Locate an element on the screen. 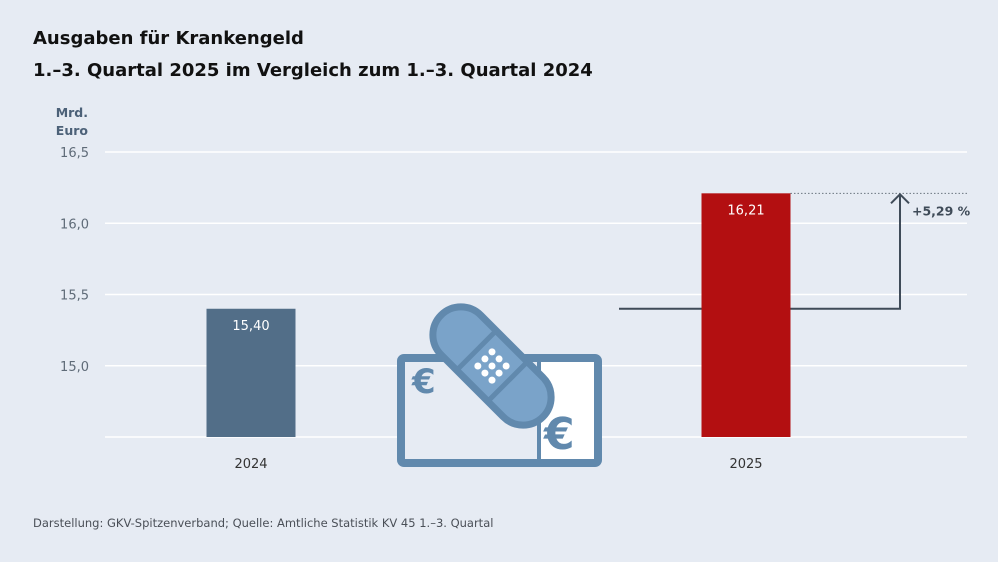 This screenshot has width=998, height=562. y-tick-label: 16,0 is located at coordinates (74, 224).